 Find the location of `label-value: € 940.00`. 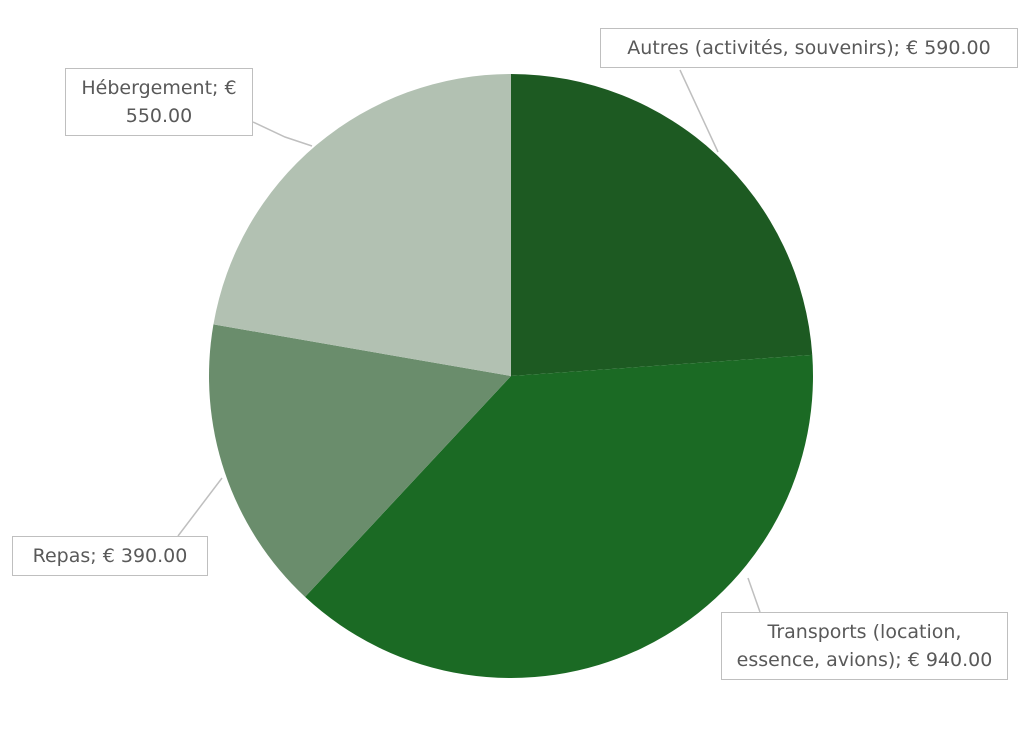

label-value: € 940.00 is located at coordinates (950, 660).